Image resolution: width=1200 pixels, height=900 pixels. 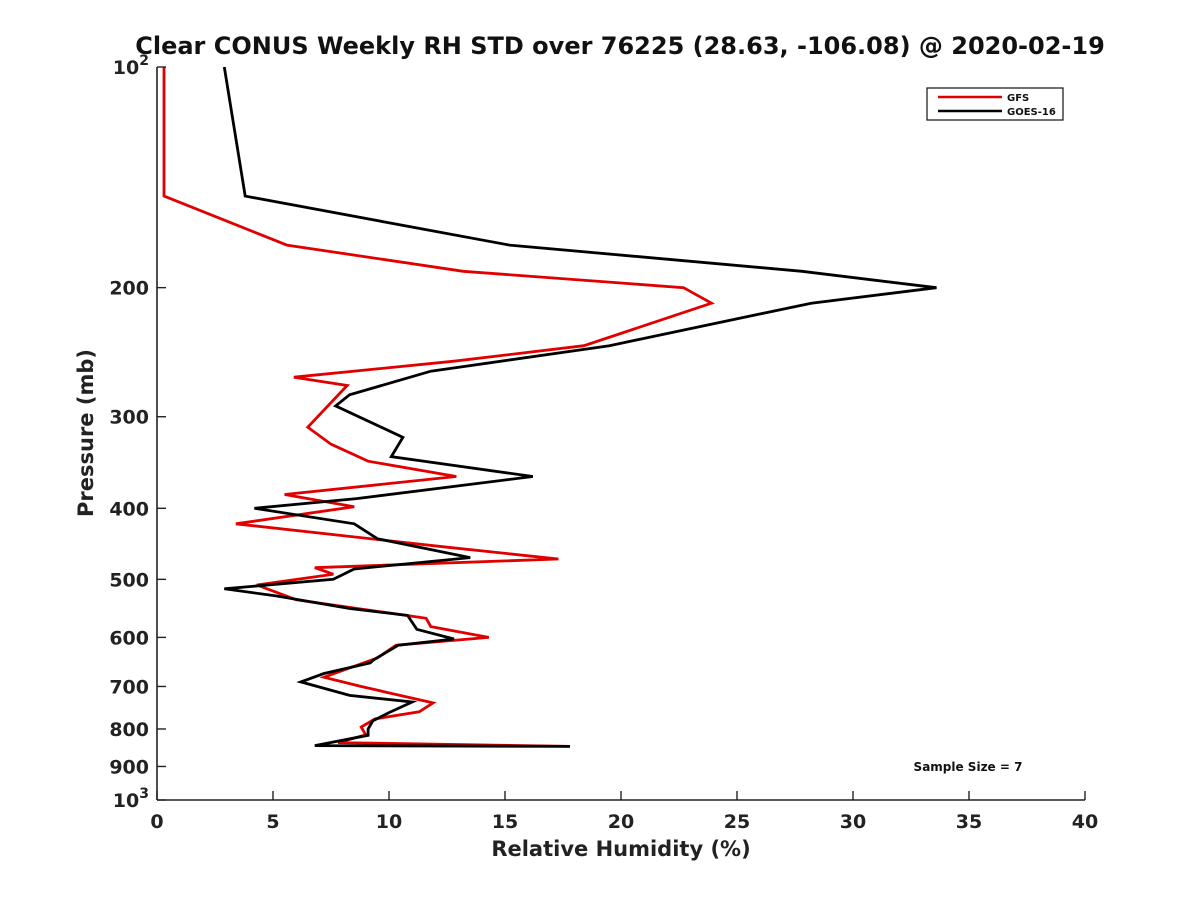 What do you see at coordinates (1031, 112) in the screenshot?
I see `legend-label-goes16: GOES-16` at bounding box center [1031, 112].